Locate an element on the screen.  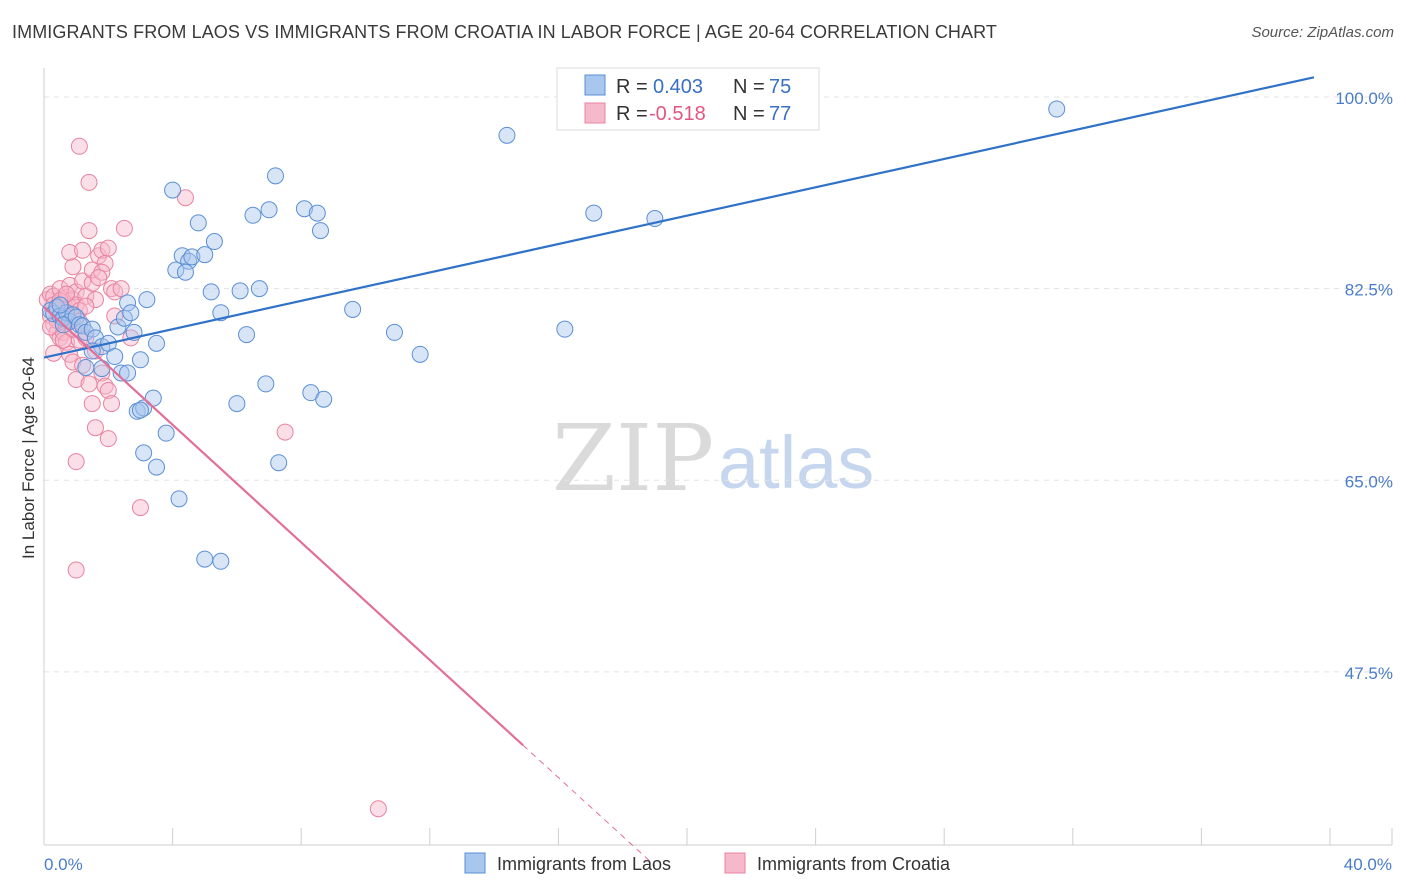
y-tick-label: 82.5% is located at coordinates (1369, 290).